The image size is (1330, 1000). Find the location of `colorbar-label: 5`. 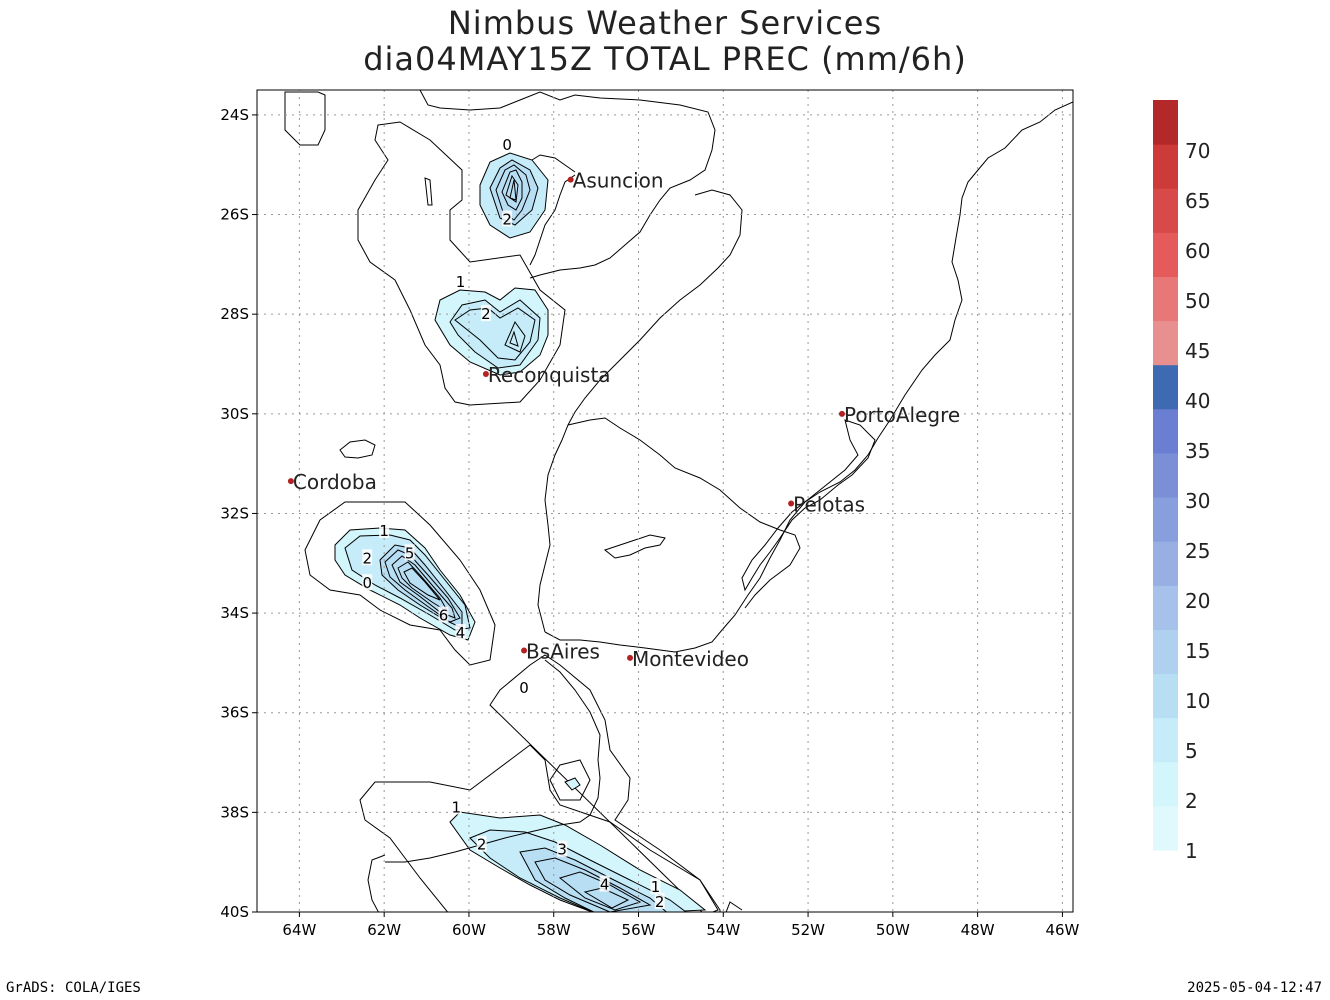

colorbar-label: 5 is located at coordinates (1191, 751).